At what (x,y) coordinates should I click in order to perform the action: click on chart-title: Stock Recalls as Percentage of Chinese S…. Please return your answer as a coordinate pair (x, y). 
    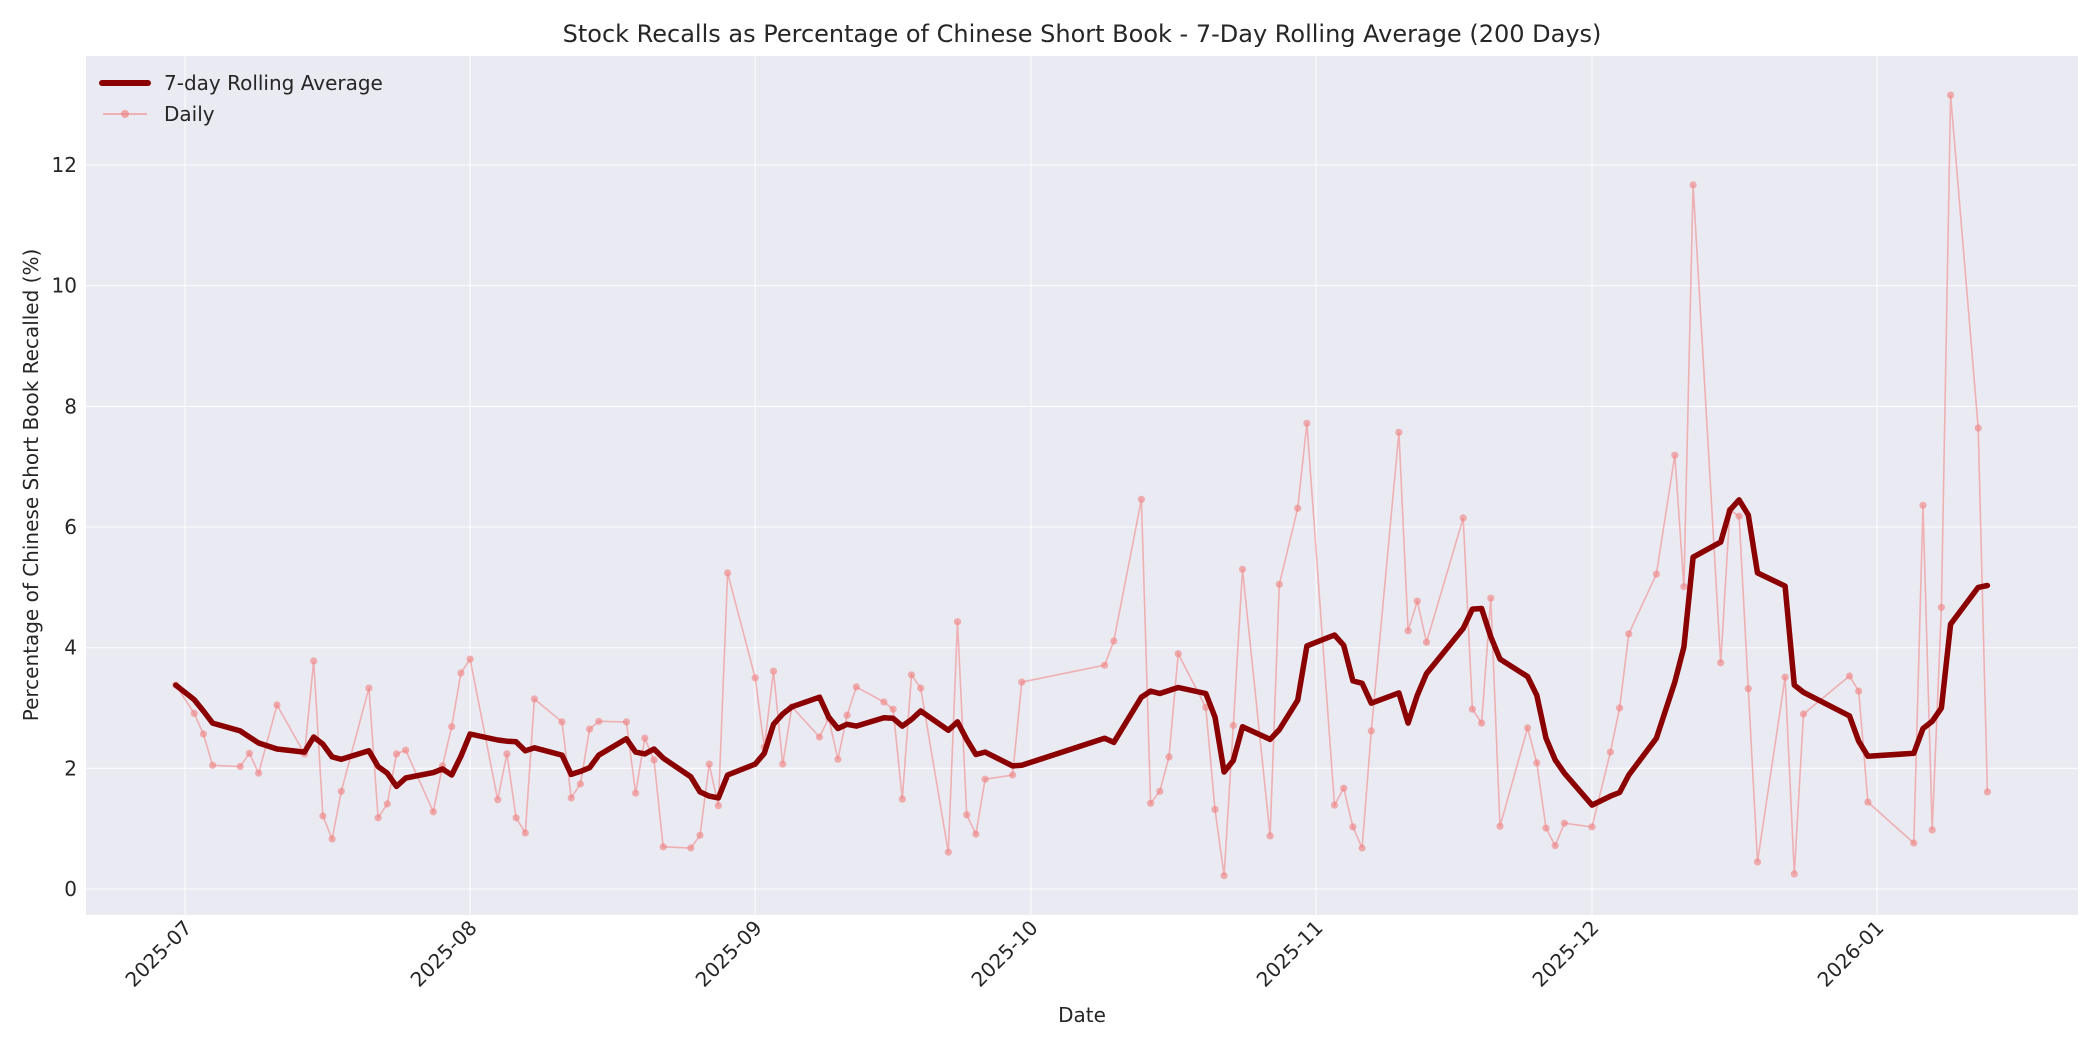
    Looking at the image, I should click on (1082, 34).